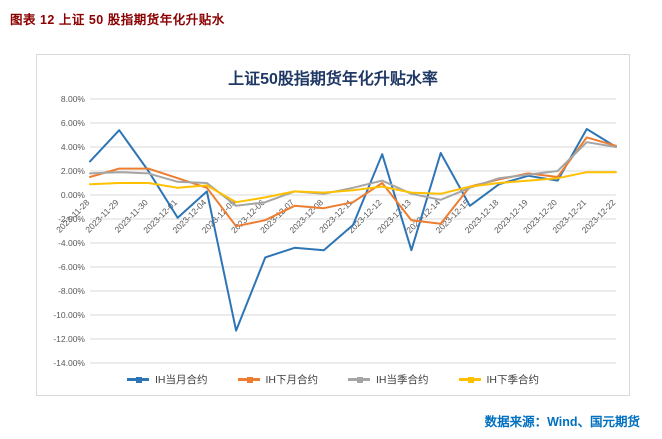  What do you see at coordinates (69, 363) in the screenshot?
I see `y-tick-label: -14.00%` at bounding box center [69, 363].